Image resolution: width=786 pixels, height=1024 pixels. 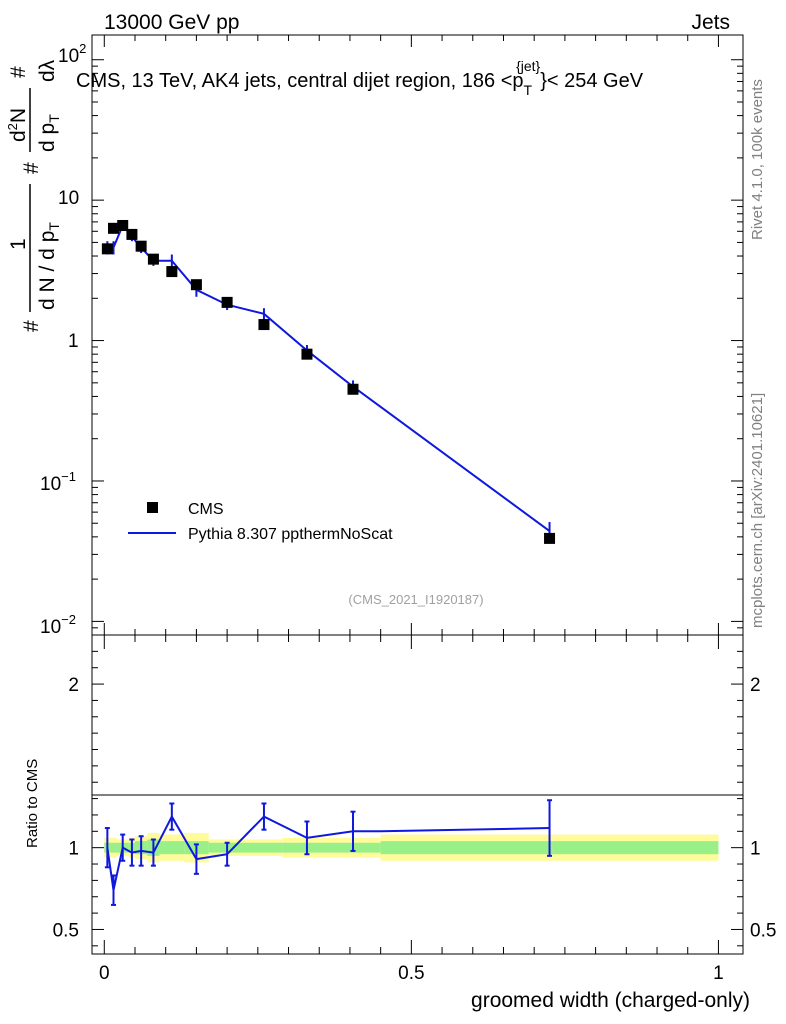 I want to click on header-process: Jets, so click(x=710, y=22).